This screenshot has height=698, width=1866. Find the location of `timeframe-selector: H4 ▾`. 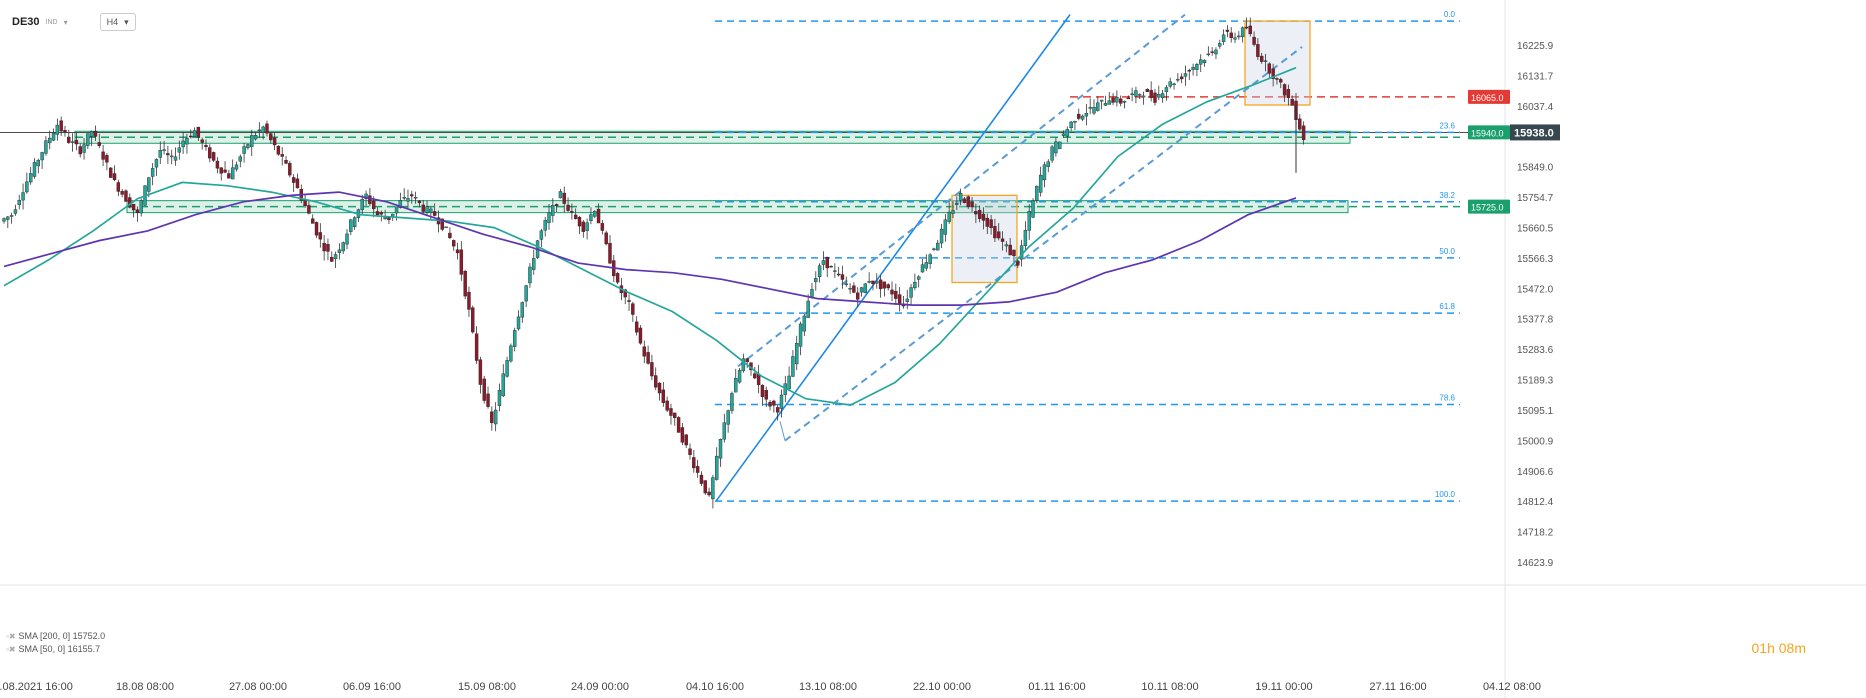

timeframe-selector: H4 ▾ is located at coordinates (117, 22).